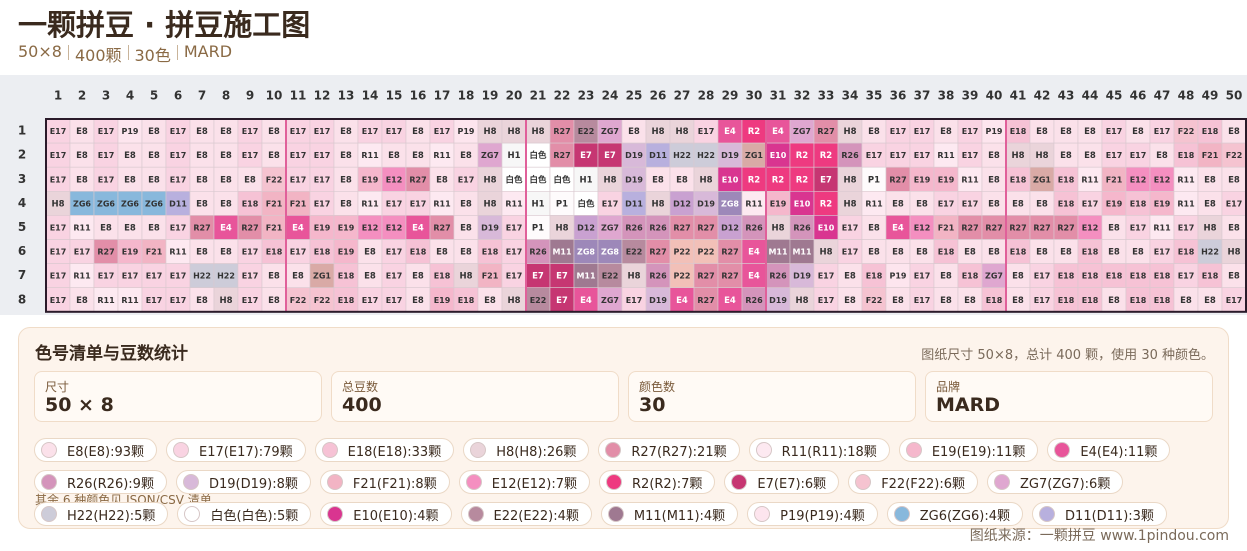 This screenshot has width=1247, height=551. What do you see at coordinates (778, 155) in the screenshot?
I see `bead-code: E10` at bounding box center [778, 155].